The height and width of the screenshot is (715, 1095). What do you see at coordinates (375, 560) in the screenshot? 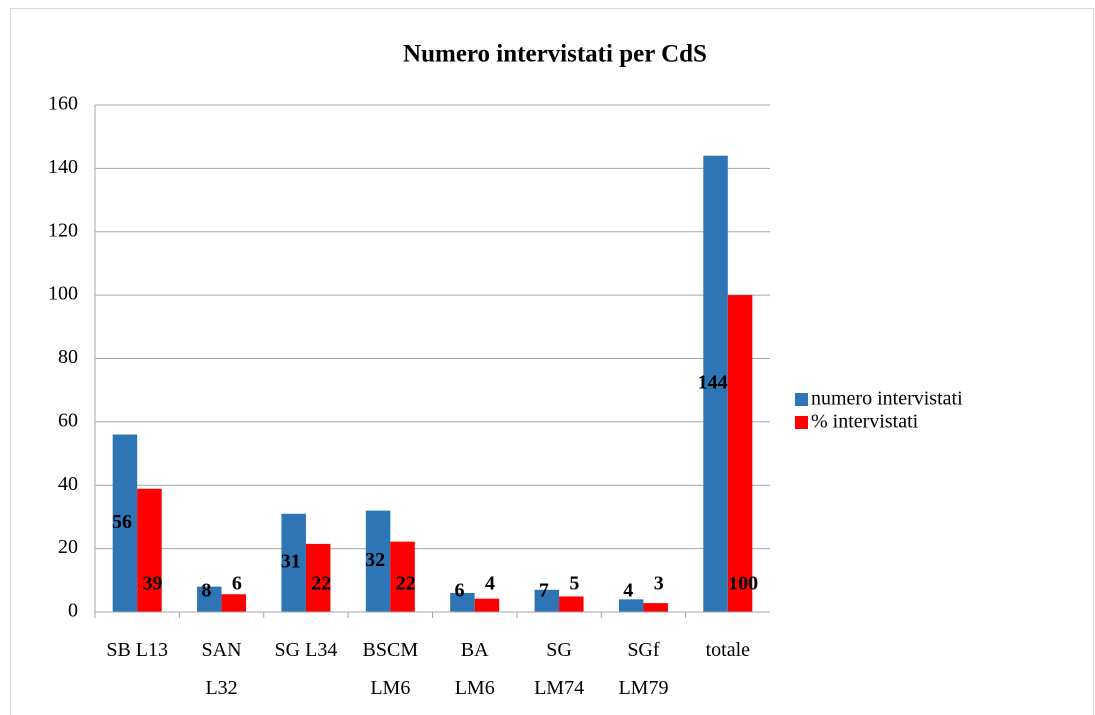
I see `data-label: 32` at bounding box center [375, 560].